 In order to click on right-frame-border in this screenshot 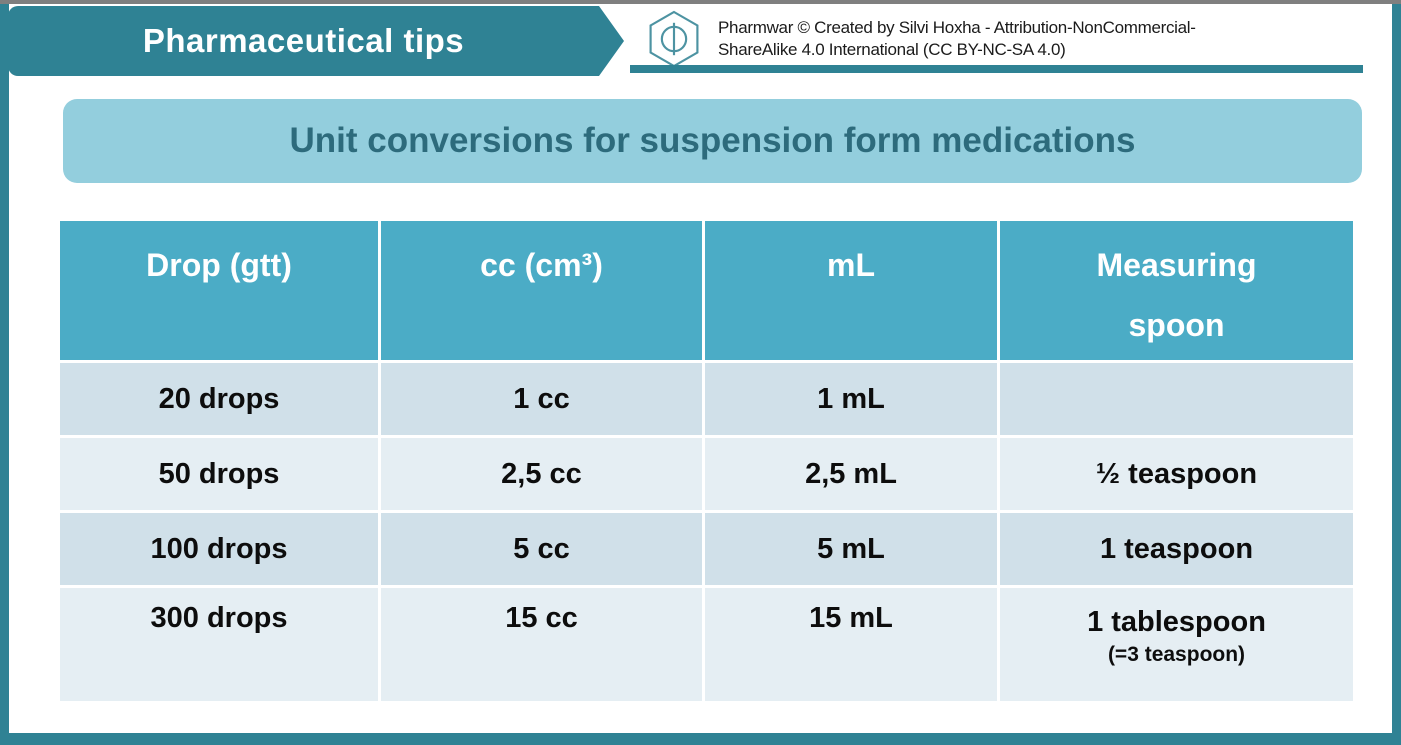, I will do `click(1396, 374)`.